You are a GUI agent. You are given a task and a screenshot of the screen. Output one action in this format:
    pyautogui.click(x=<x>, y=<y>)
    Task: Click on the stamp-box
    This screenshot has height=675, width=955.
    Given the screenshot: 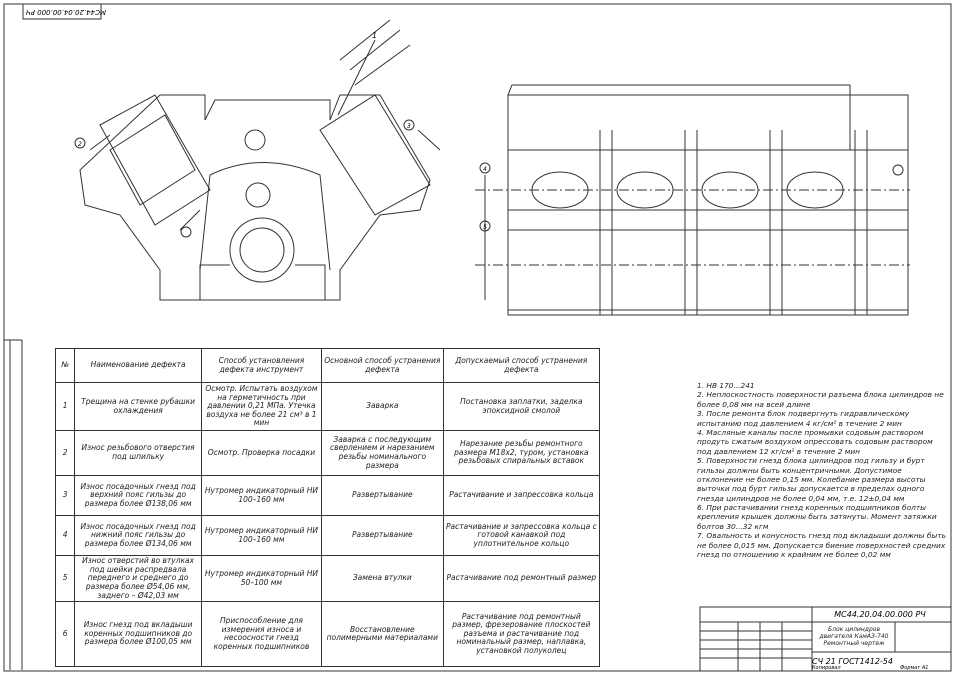 What is the action you would take?
    pyautogui.click(x=62, y=11)
    